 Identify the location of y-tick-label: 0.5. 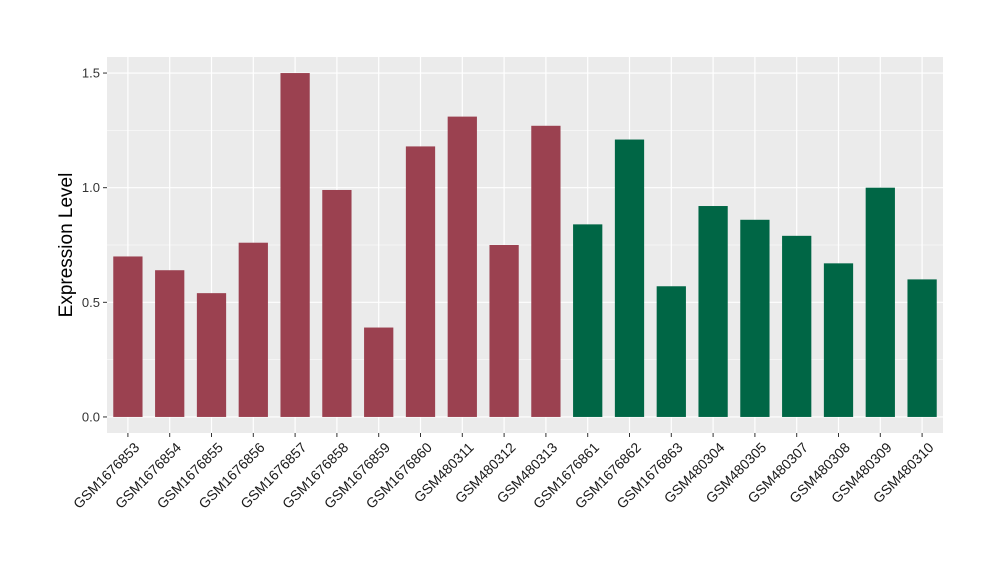
(91, 302).